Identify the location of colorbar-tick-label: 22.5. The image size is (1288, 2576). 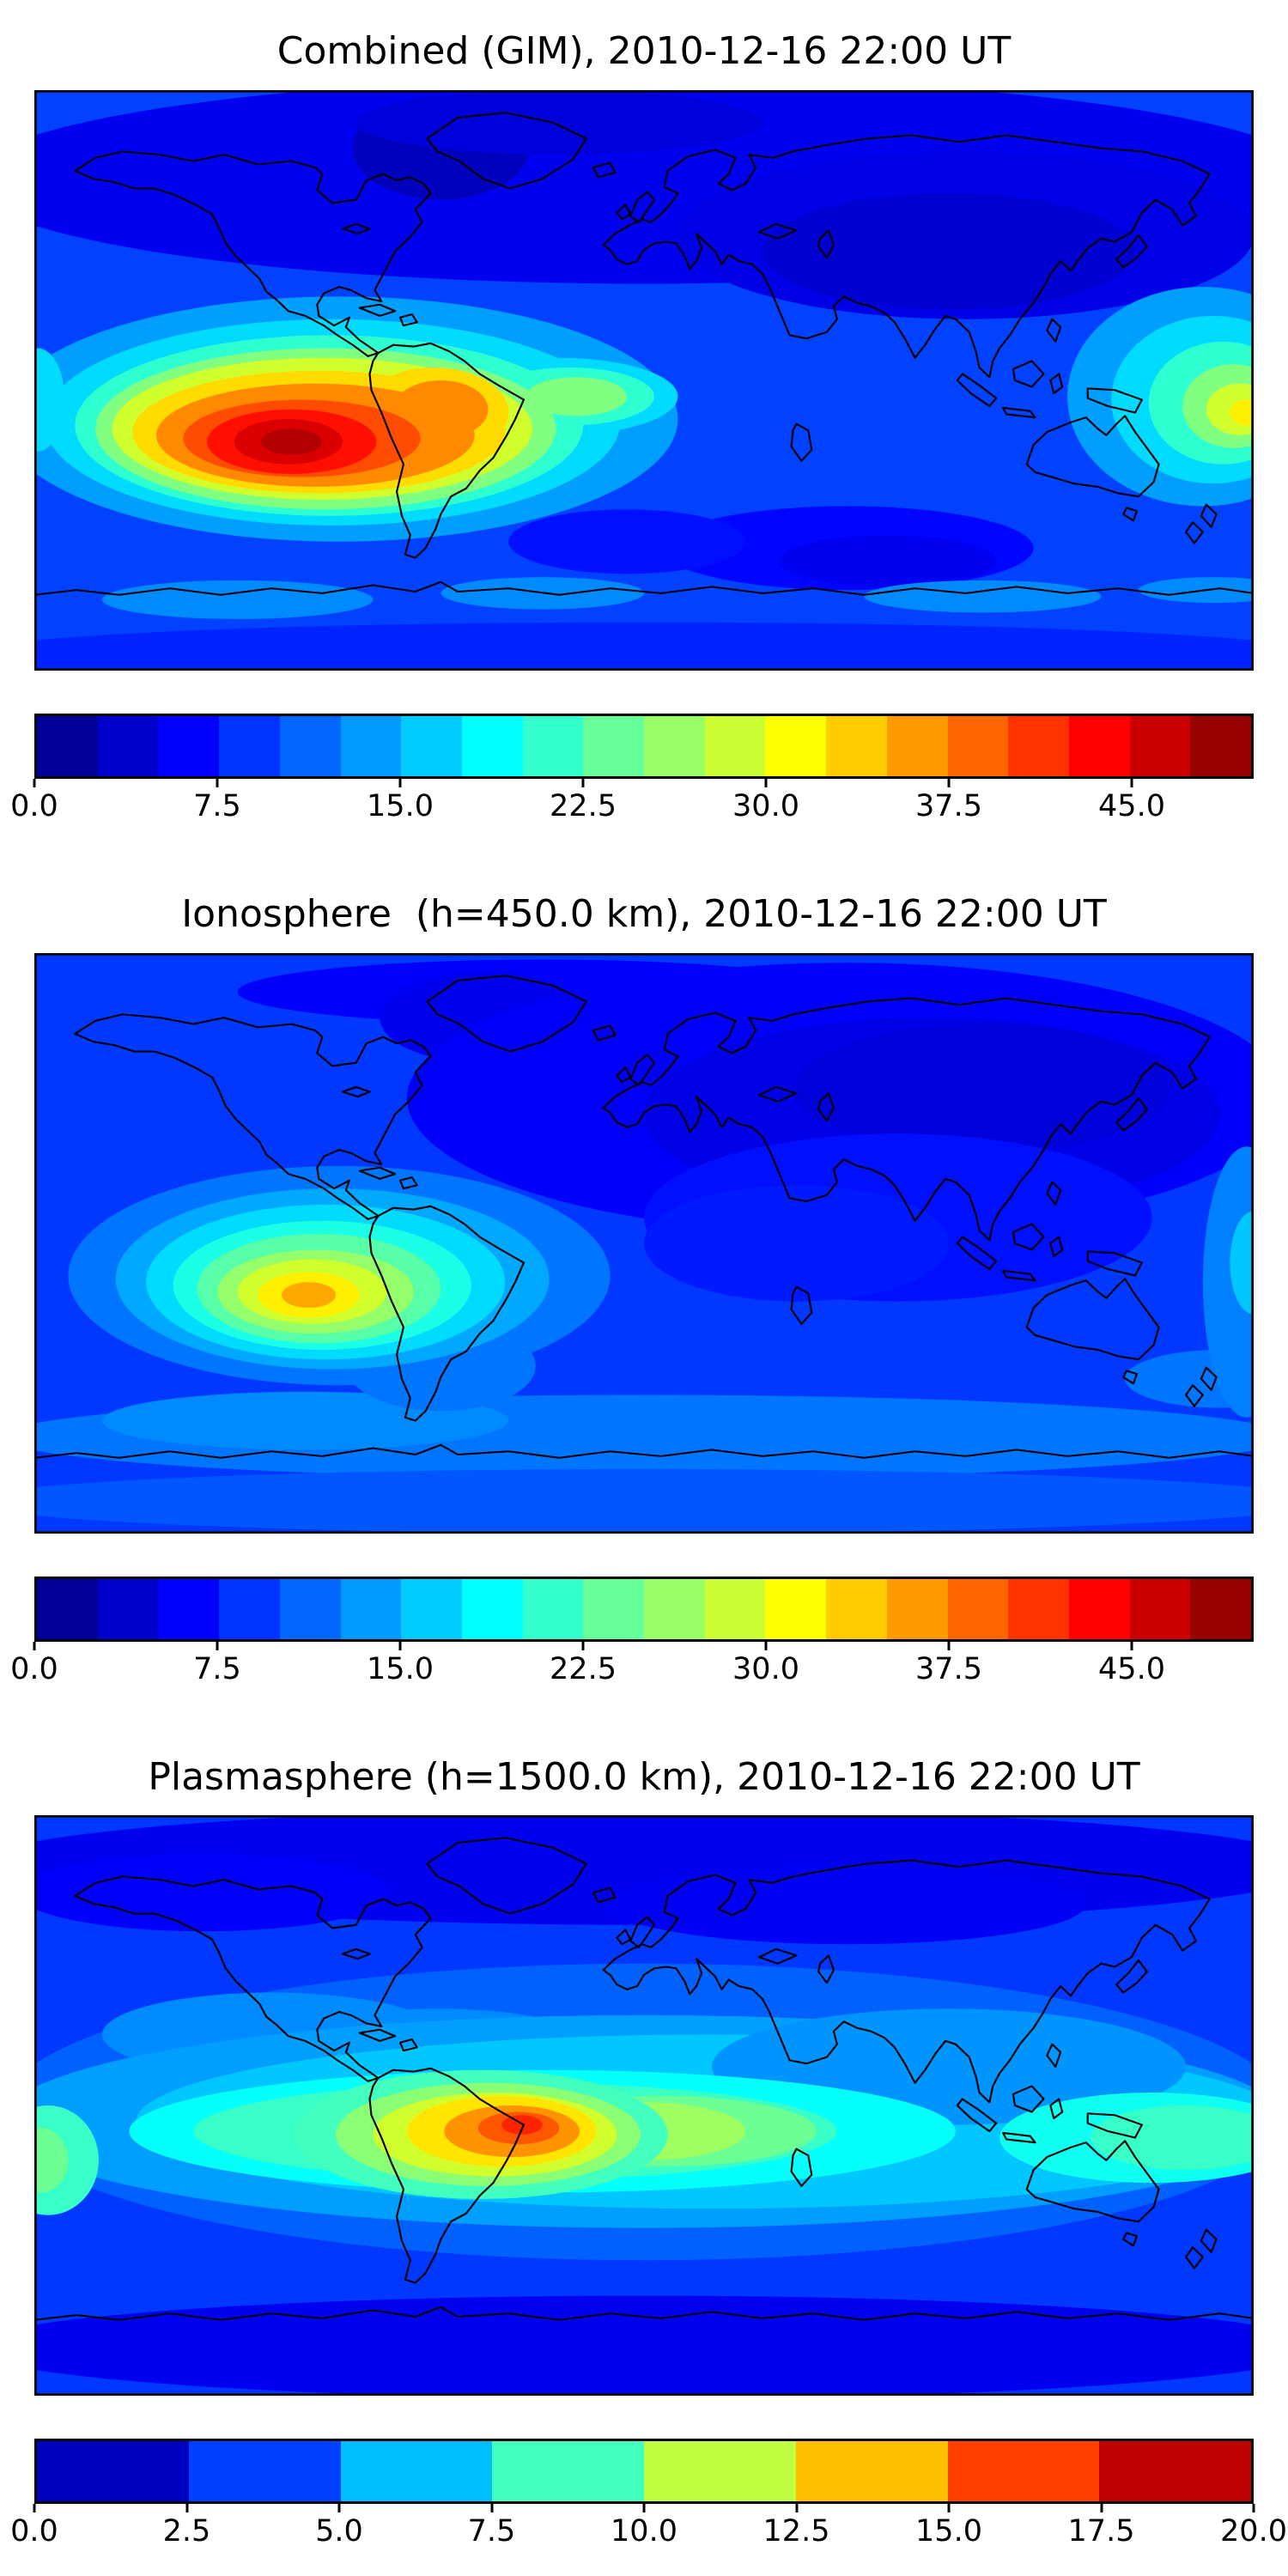
(583, 806).